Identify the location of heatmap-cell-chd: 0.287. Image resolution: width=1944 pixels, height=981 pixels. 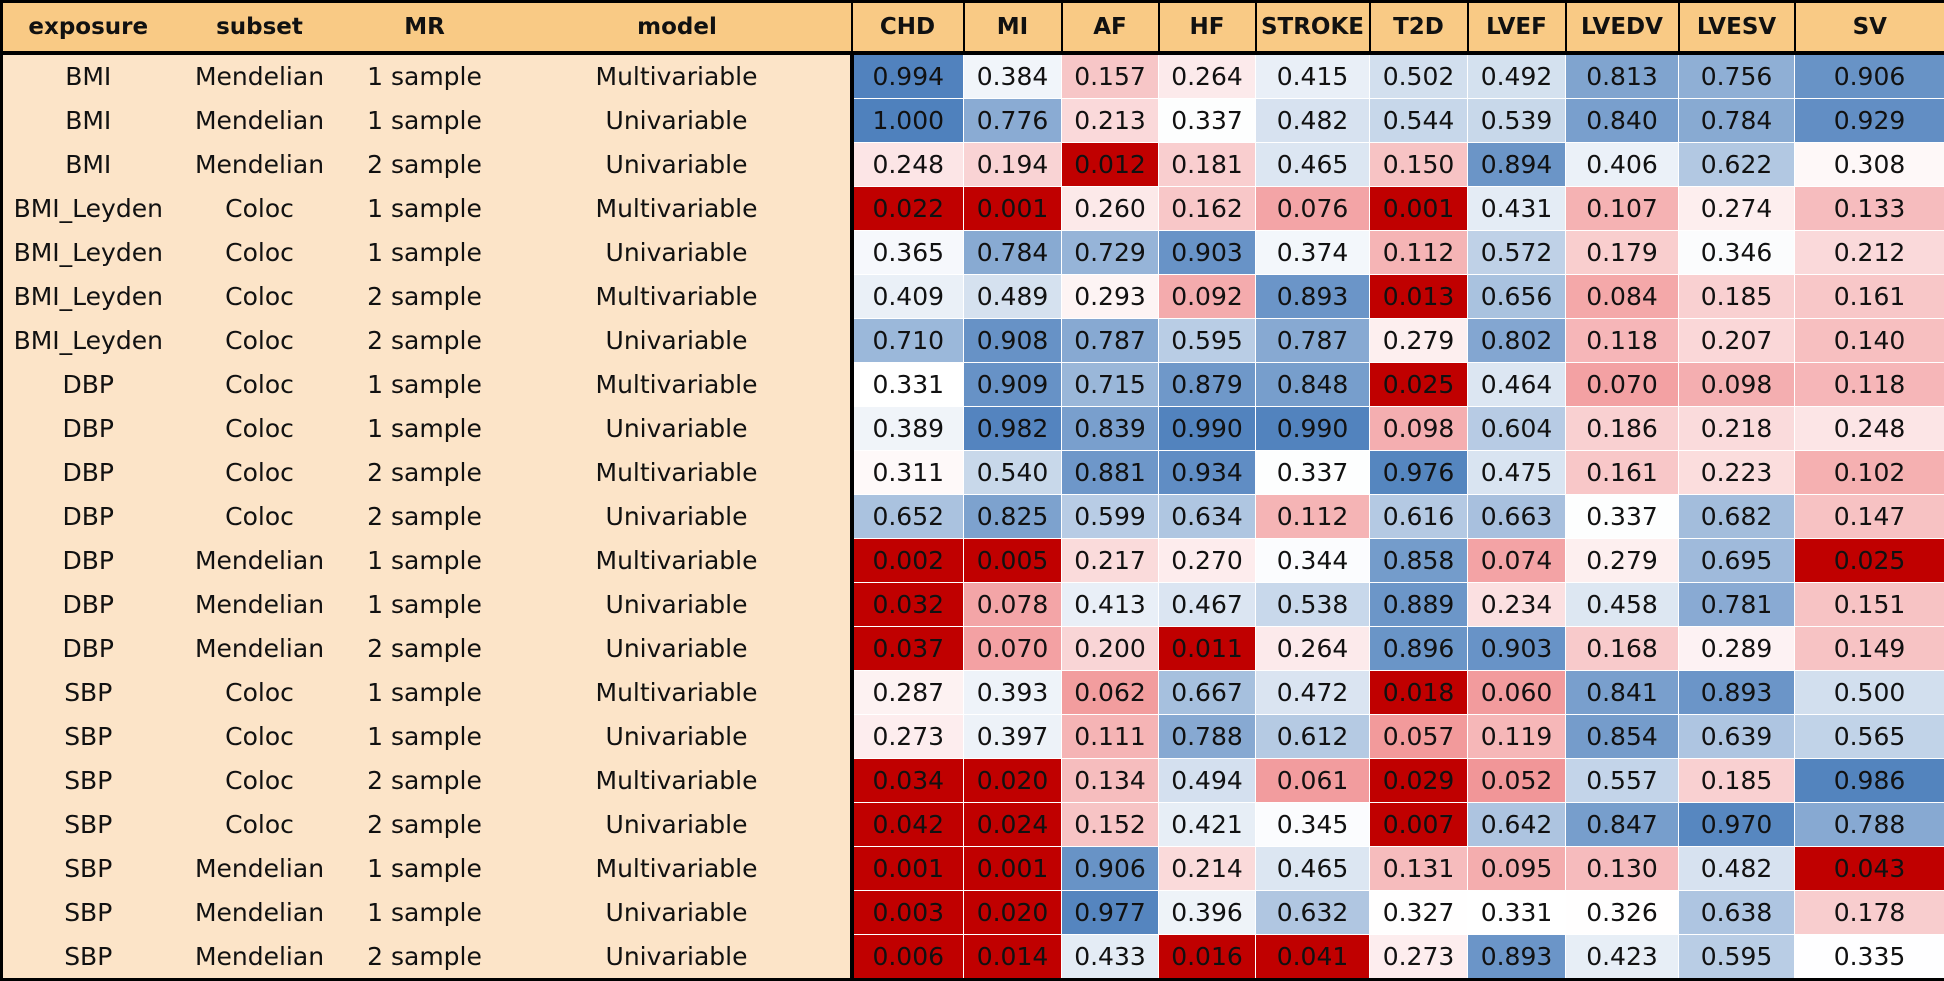
(908, 693).